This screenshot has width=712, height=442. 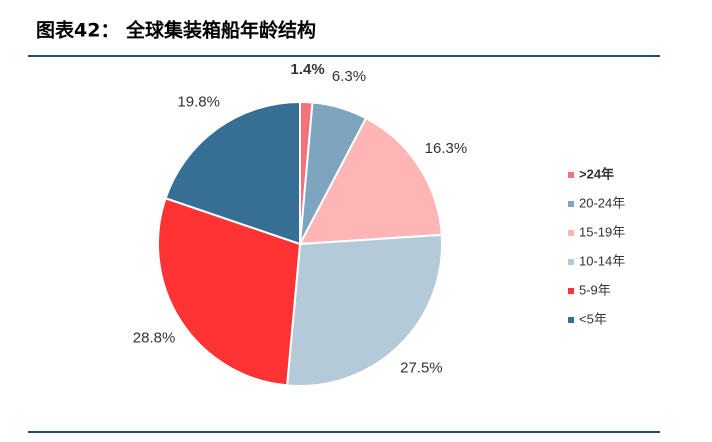 I want to click on data-label: 16.3%, so click(x=446, y=148).